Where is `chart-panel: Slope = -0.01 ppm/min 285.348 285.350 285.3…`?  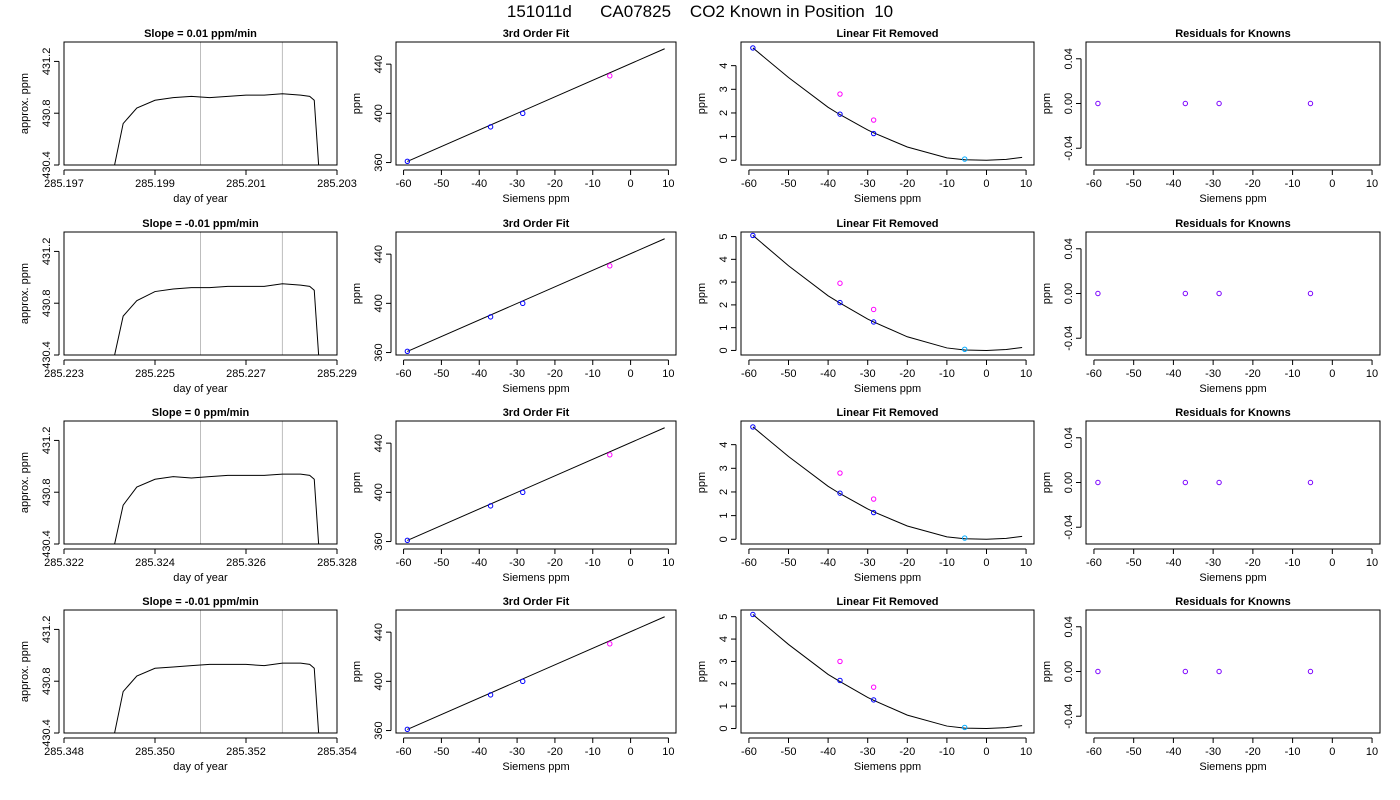 chart-panel: Slope = -0.01 ppm/min 285.348 285.350 285.3… is located at coordinates (188, 684).